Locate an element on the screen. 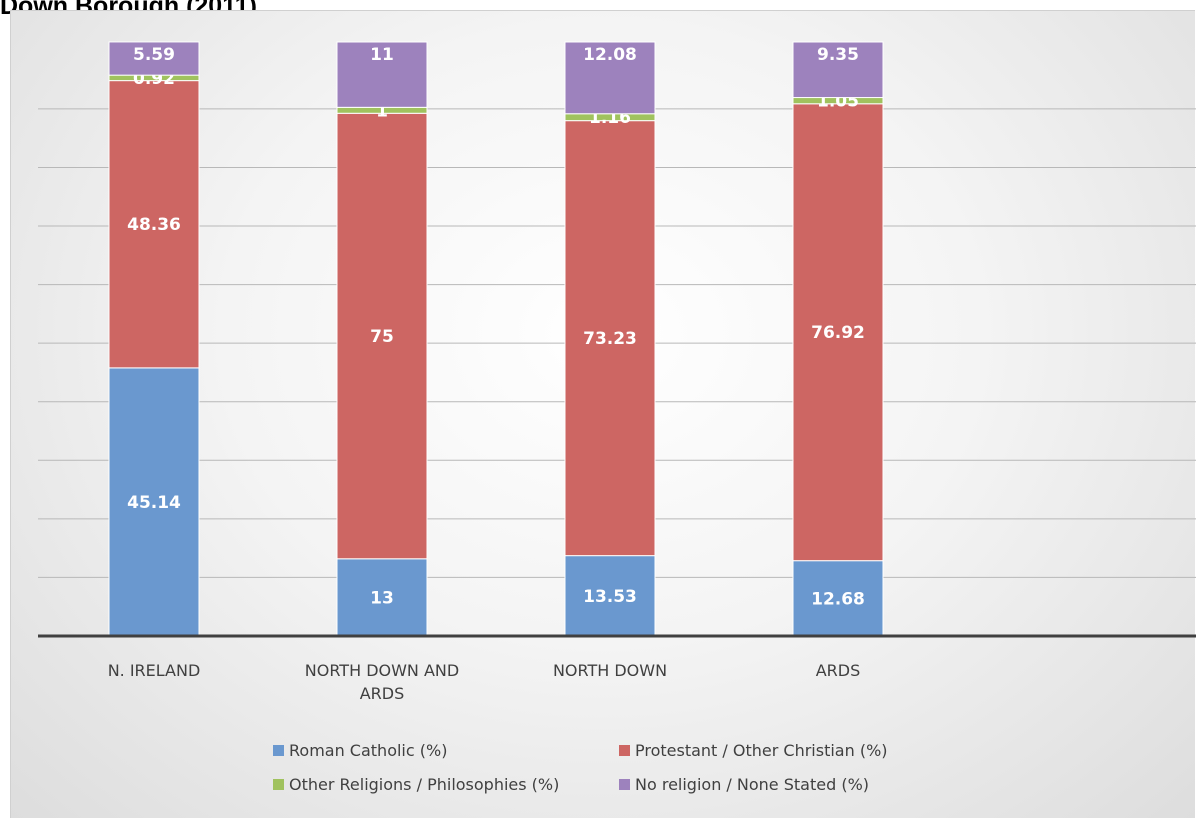 This screenshot has height=821, width=1198. legend-label: Other Religions / Philosophies (%) is located at coordinates (424, 784).